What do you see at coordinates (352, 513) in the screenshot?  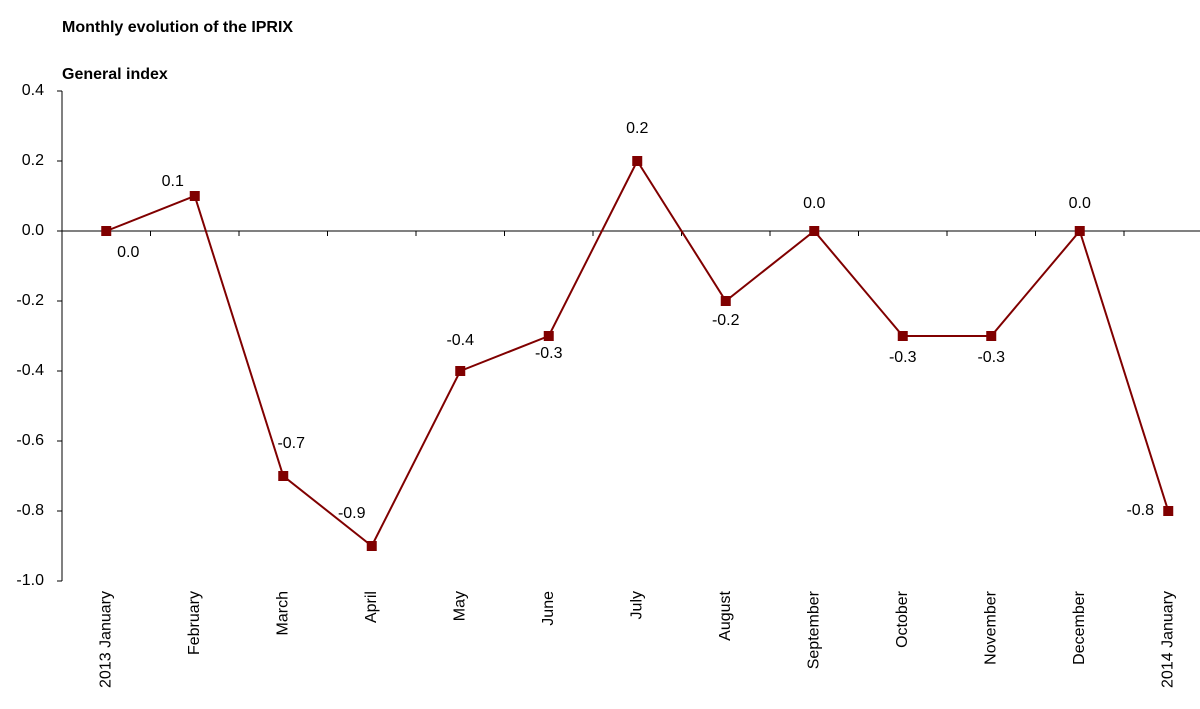 I see `data-label: -0.9` at bounding box center [352, 513].